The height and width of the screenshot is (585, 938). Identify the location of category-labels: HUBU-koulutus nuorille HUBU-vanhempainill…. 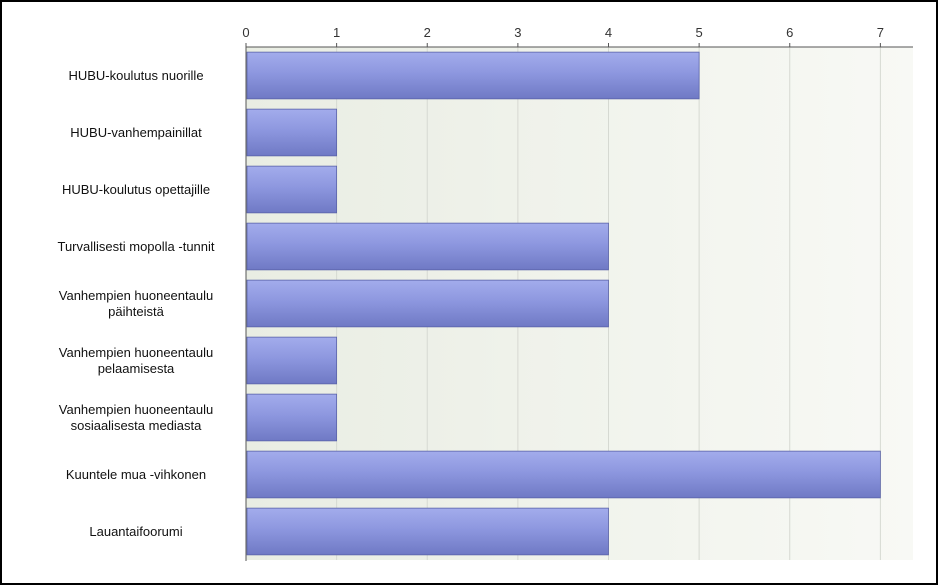
(135, 303).